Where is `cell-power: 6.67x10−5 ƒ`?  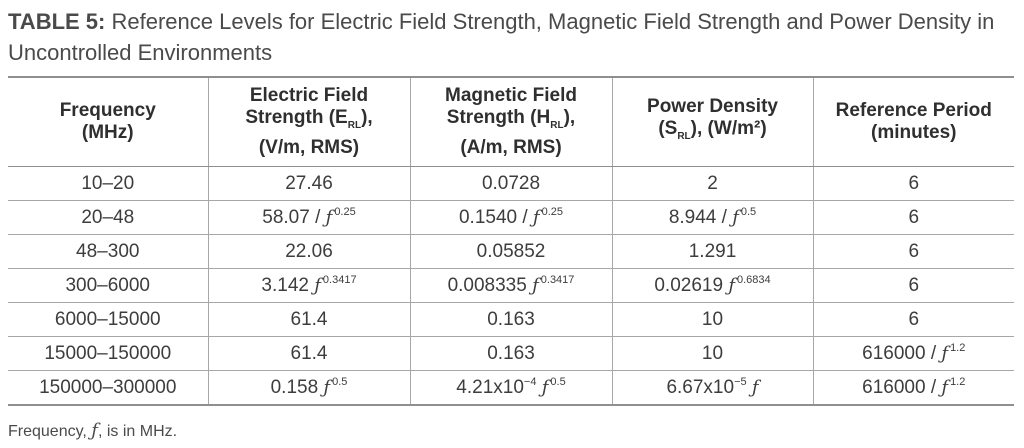
cell-power: 6.67x10−5 ƒ is located at coordinates (712, 388).